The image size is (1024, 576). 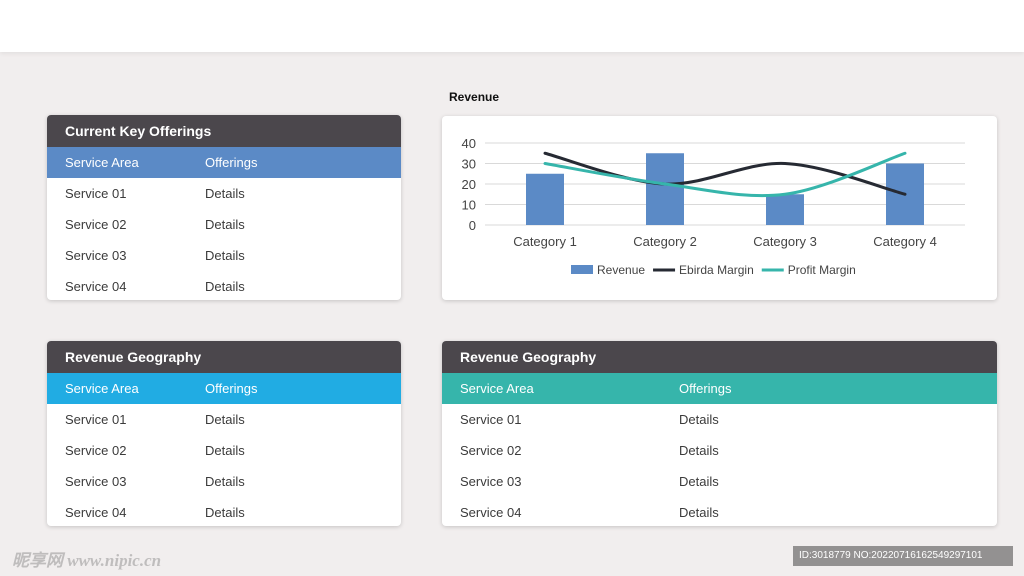 What do you see at coordinates (716, 270) in the screenshot?
I see `legend-label: Ebirda Margin` at bounding box center [716, 270].